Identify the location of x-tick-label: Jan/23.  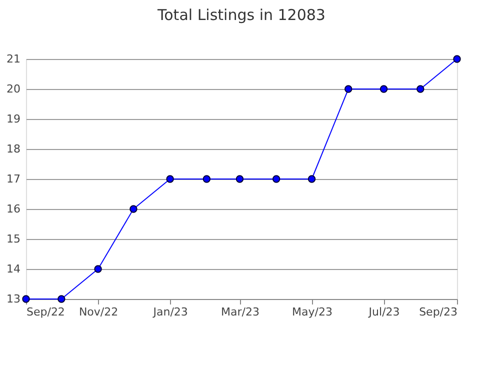
(170, 312).